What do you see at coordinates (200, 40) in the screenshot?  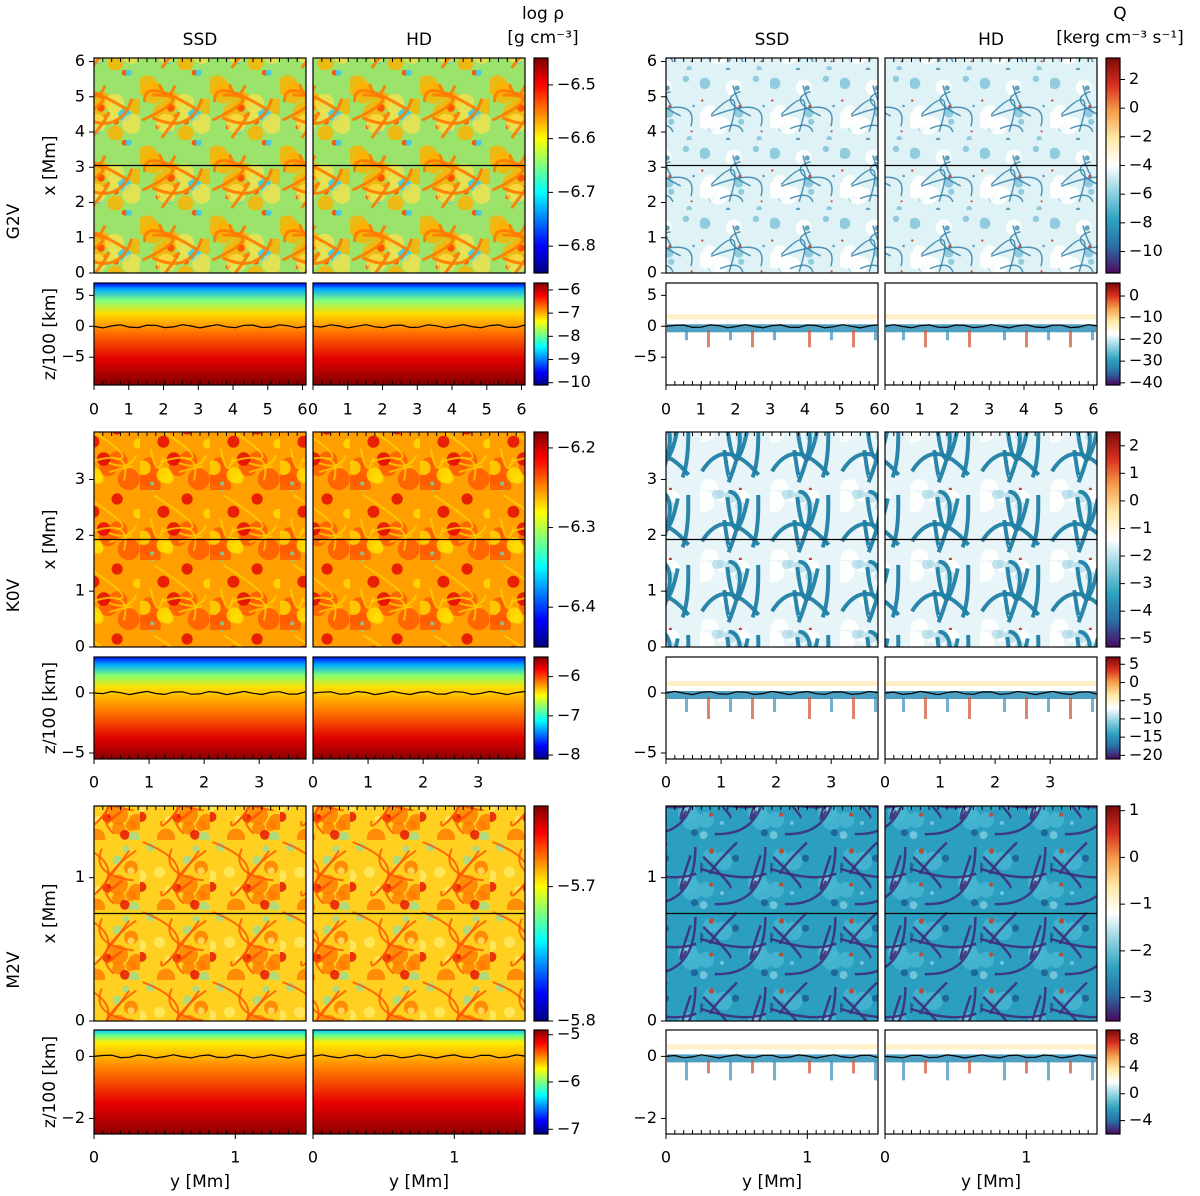 I see `column-title-1: SSD` at bounding box center [200, 40].